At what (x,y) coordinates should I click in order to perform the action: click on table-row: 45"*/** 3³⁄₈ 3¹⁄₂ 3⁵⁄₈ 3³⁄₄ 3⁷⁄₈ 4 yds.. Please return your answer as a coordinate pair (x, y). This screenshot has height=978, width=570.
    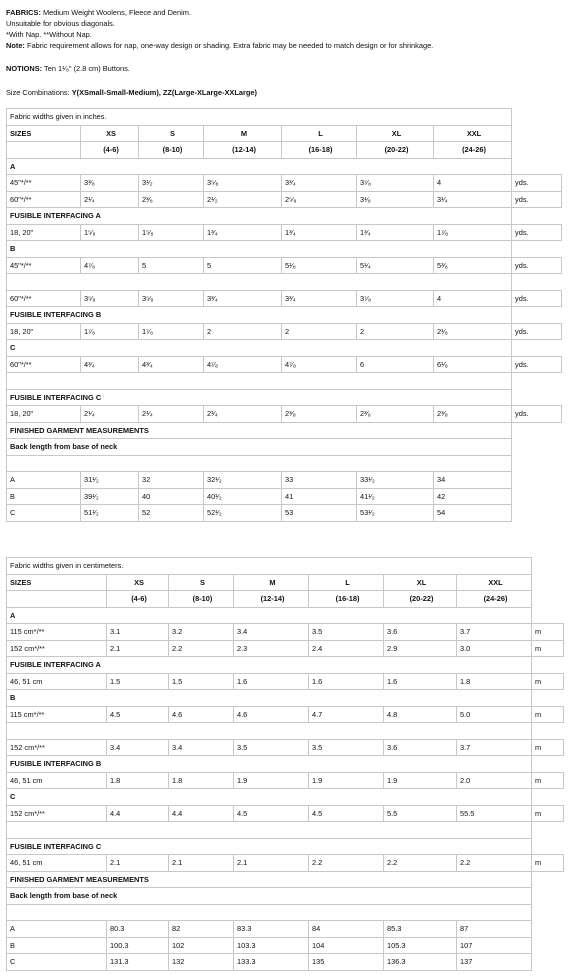
    Looking at the image, I should click on (284, 183).